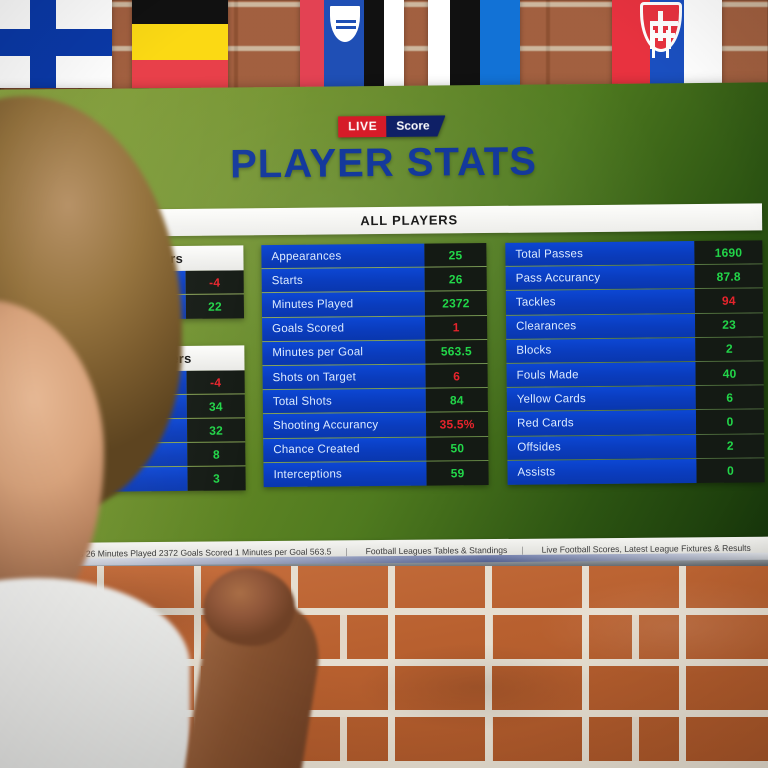 The width and height of the screenshot is (768, 768). What do you see at coordinates (345, 474) in the screenshot?
I see `stat-label: Interceptions` at bounding box center [345, 474].